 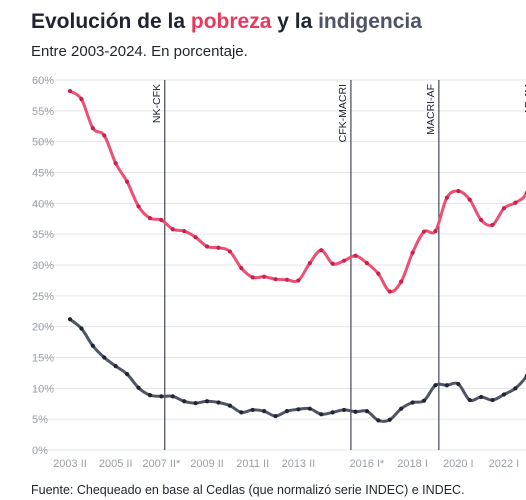 What do you see at coordinates (139, 51) in the screenshot?
I see `chart-subtitle: Entre 2003-2024. En porcentaje.` at bounding box center [139, 51].